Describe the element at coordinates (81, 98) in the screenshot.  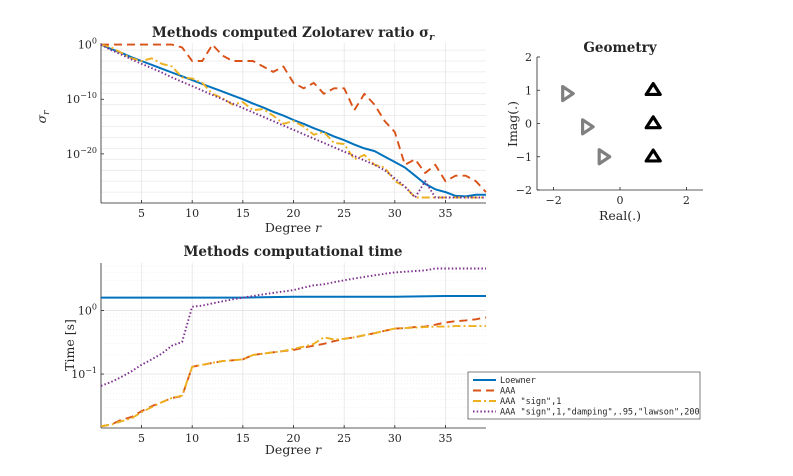
I see `zolotarev-ytick-label: 10−10` at that location.